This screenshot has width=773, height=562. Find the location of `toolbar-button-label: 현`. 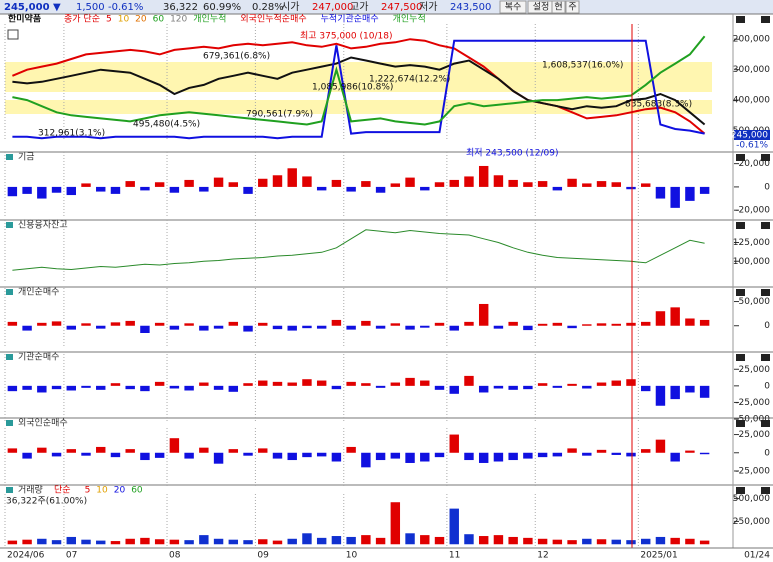

toolbar-button-label: 현 is located at coordinates (558, 7).